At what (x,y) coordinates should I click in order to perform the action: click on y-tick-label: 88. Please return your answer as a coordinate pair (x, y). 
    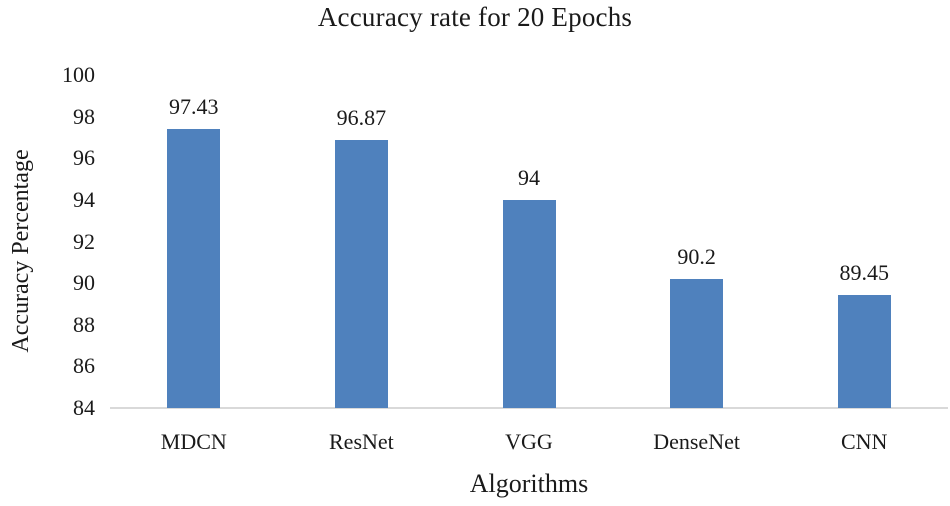
    Looking at the image, I should click on (84, 324).